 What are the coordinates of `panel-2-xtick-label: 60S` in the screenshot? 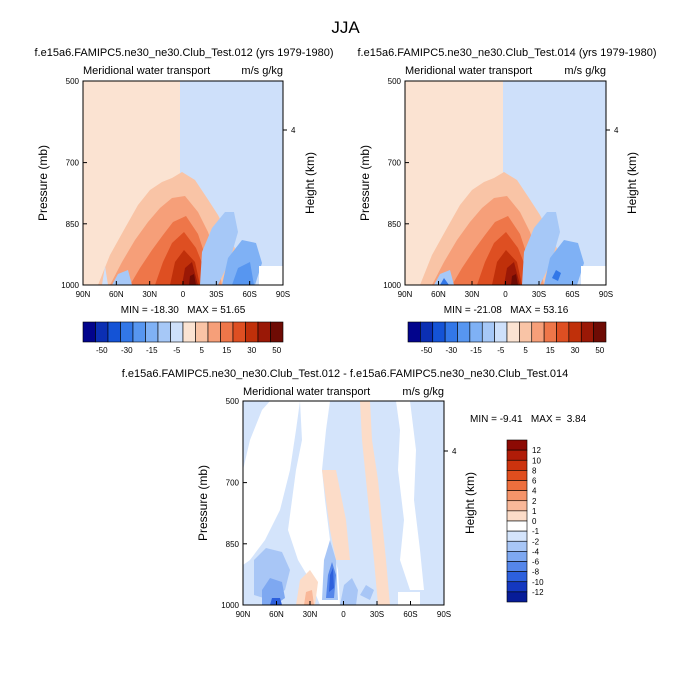 It's located at (572, 294).